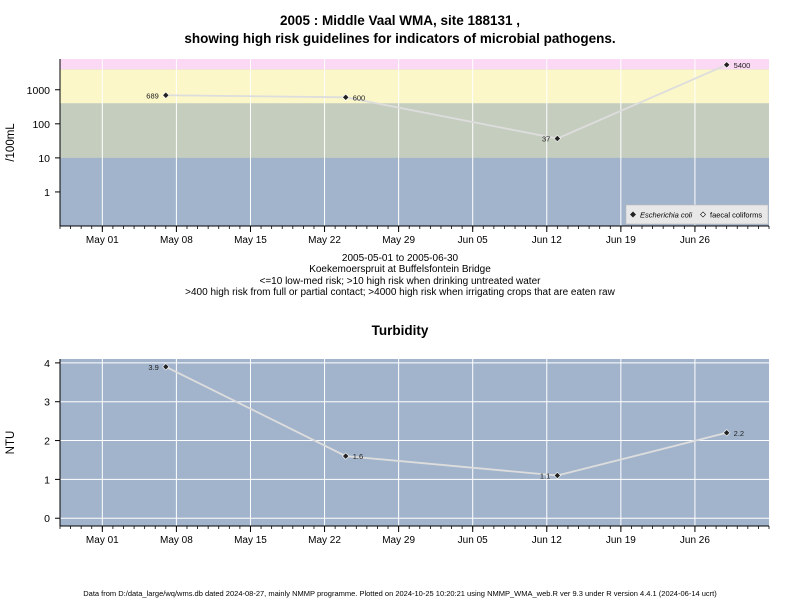 This screenshot has height=600, width=800. Describe the element at coordinates (39, 91) in the screenshot. I see `y-tick-label: 1000` at that location.